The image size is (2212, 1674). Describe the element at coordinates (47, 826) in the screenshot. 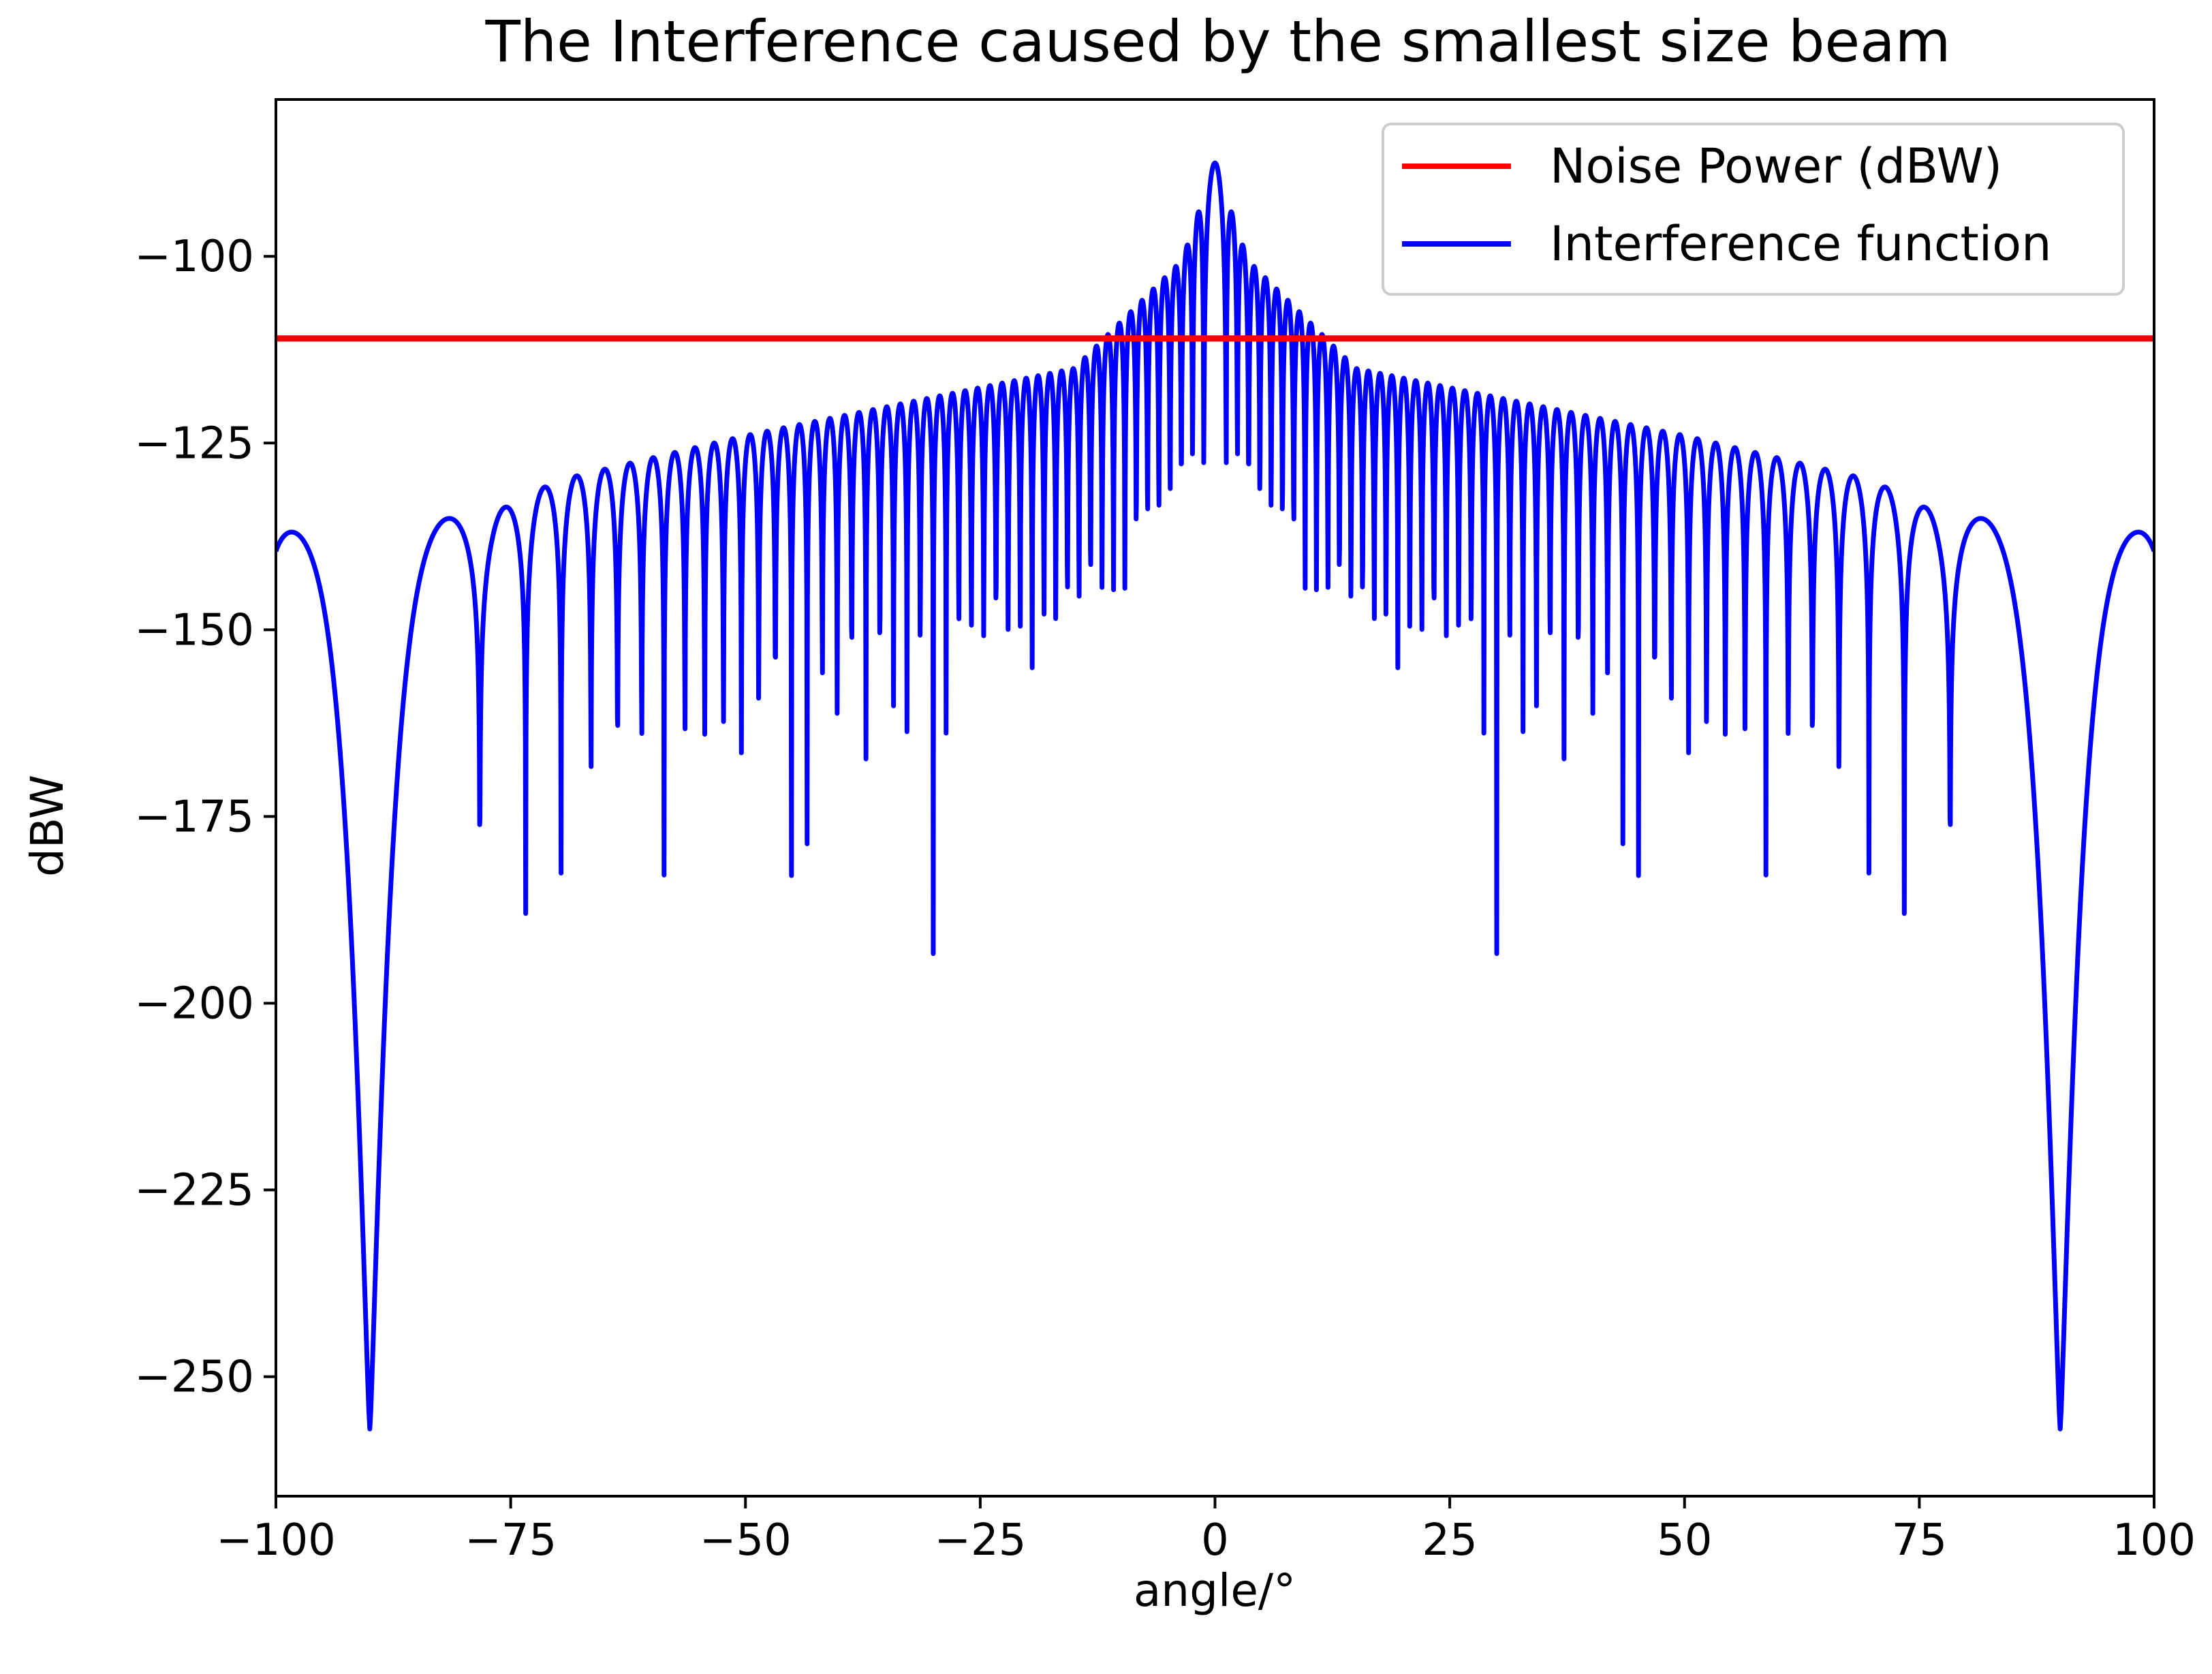

I see `y-axis-label: dBW` at that location.